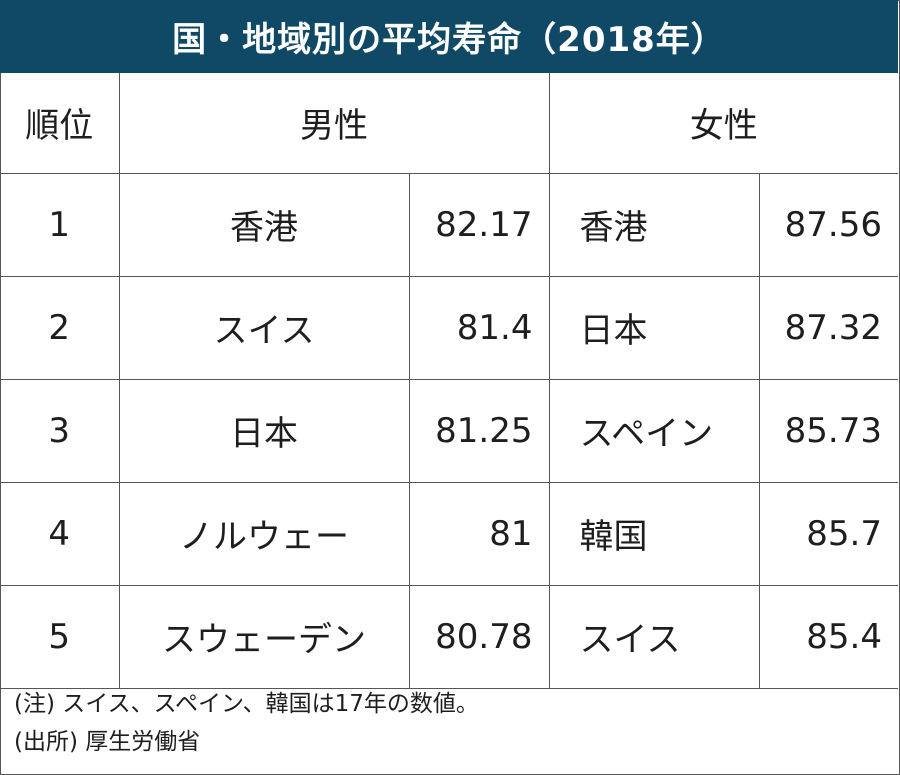 The height and width of the screenshot is (775, 900). What do you see at coordinates (264, 430) in the screenshot?
I see `male-country-cell: 日本` at bounding box center [264, 430].